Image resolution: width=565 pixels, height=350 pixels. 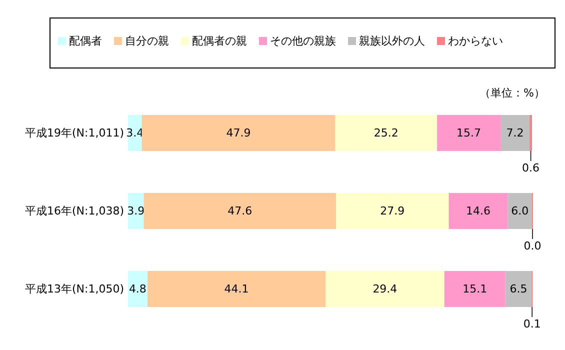 I want to click on data-label: 44.1, so click(x=236, y=289).